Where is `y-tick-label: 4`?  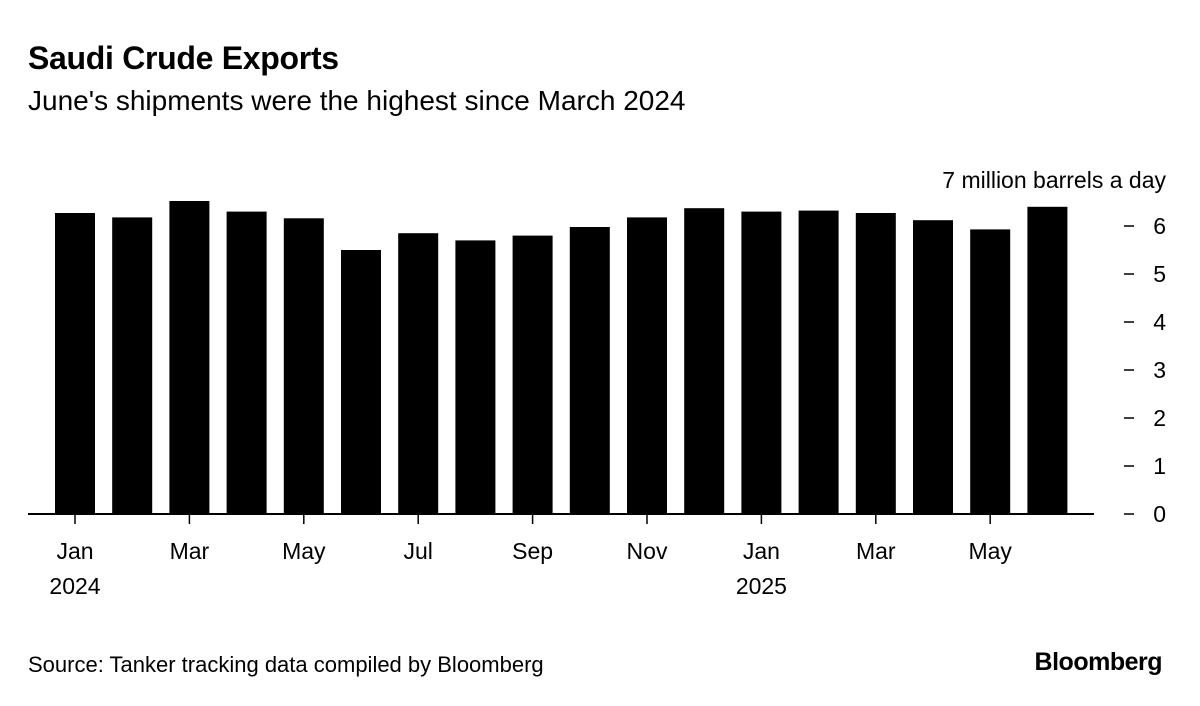 y-tick-label: 4 is located at coordinates (1159, 322).